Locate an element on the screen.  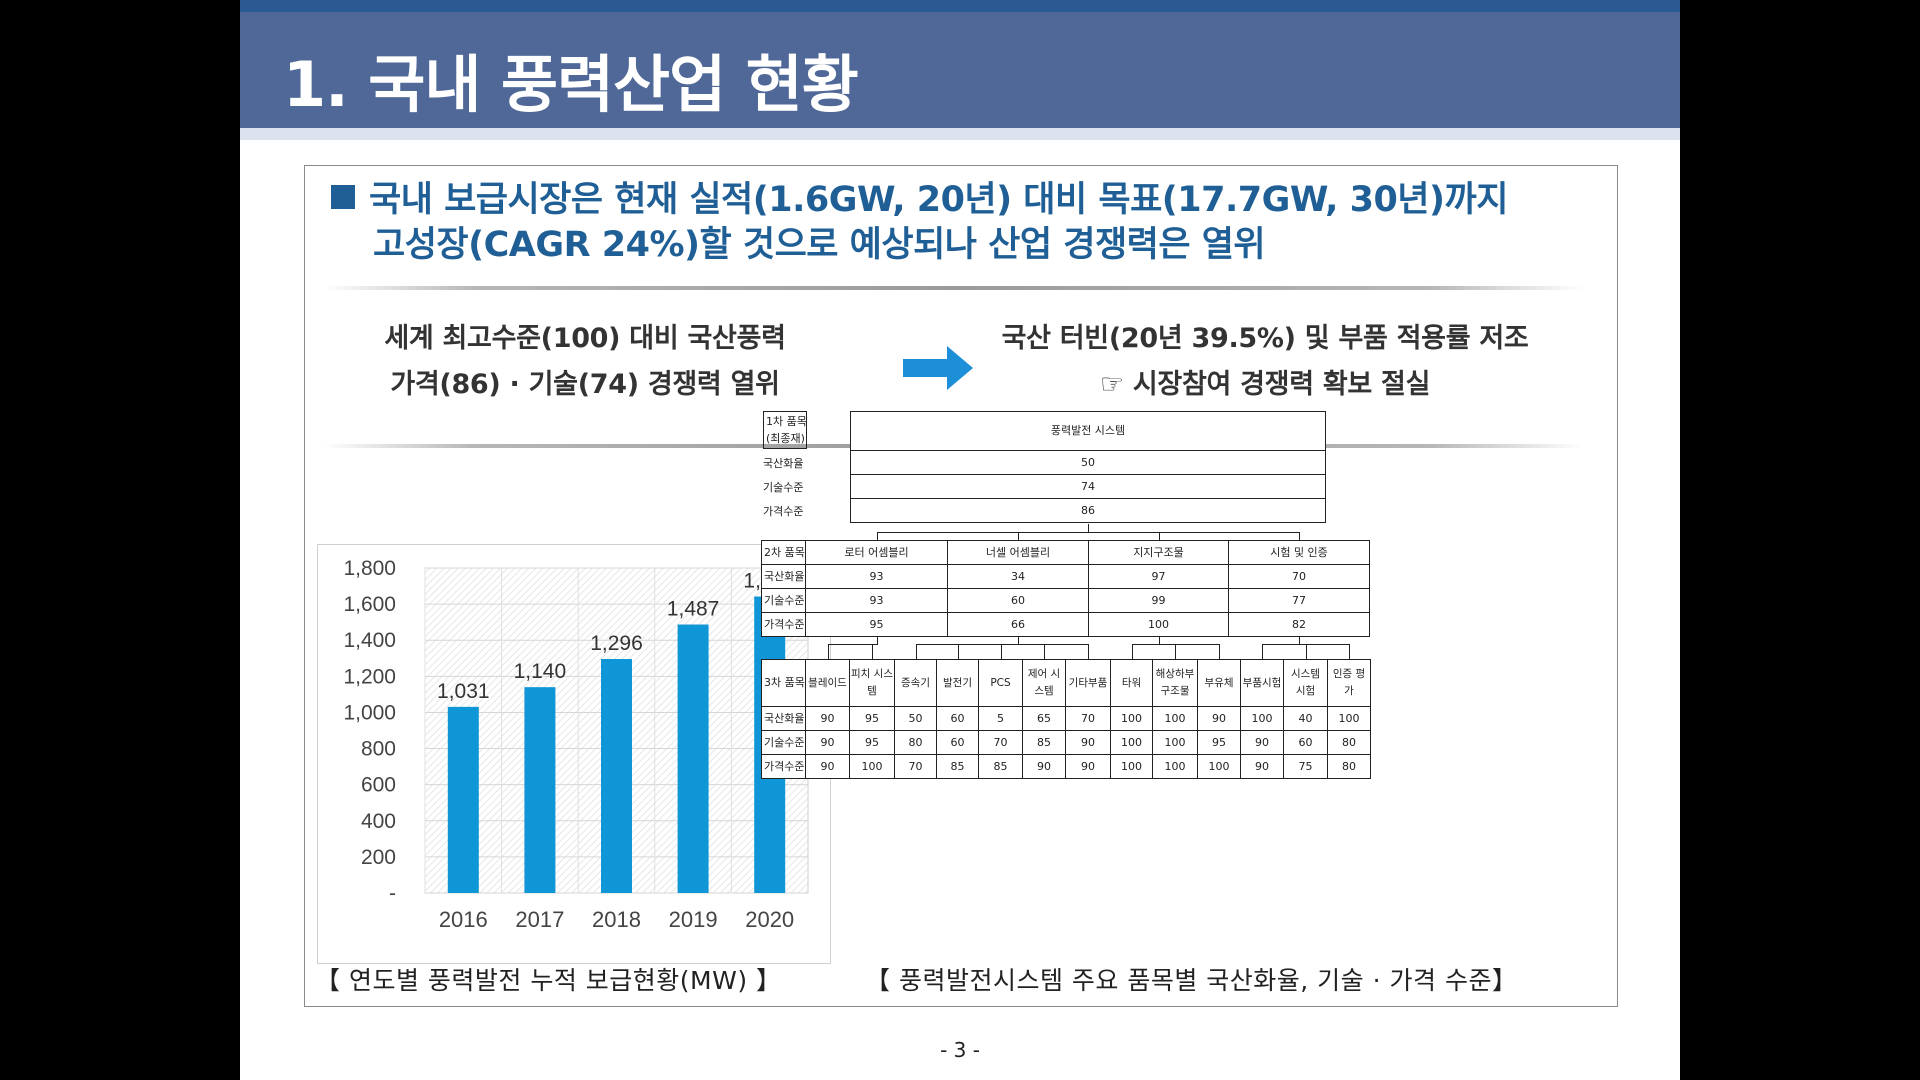
level3-value: 60 is located at coordinates (957, 742).